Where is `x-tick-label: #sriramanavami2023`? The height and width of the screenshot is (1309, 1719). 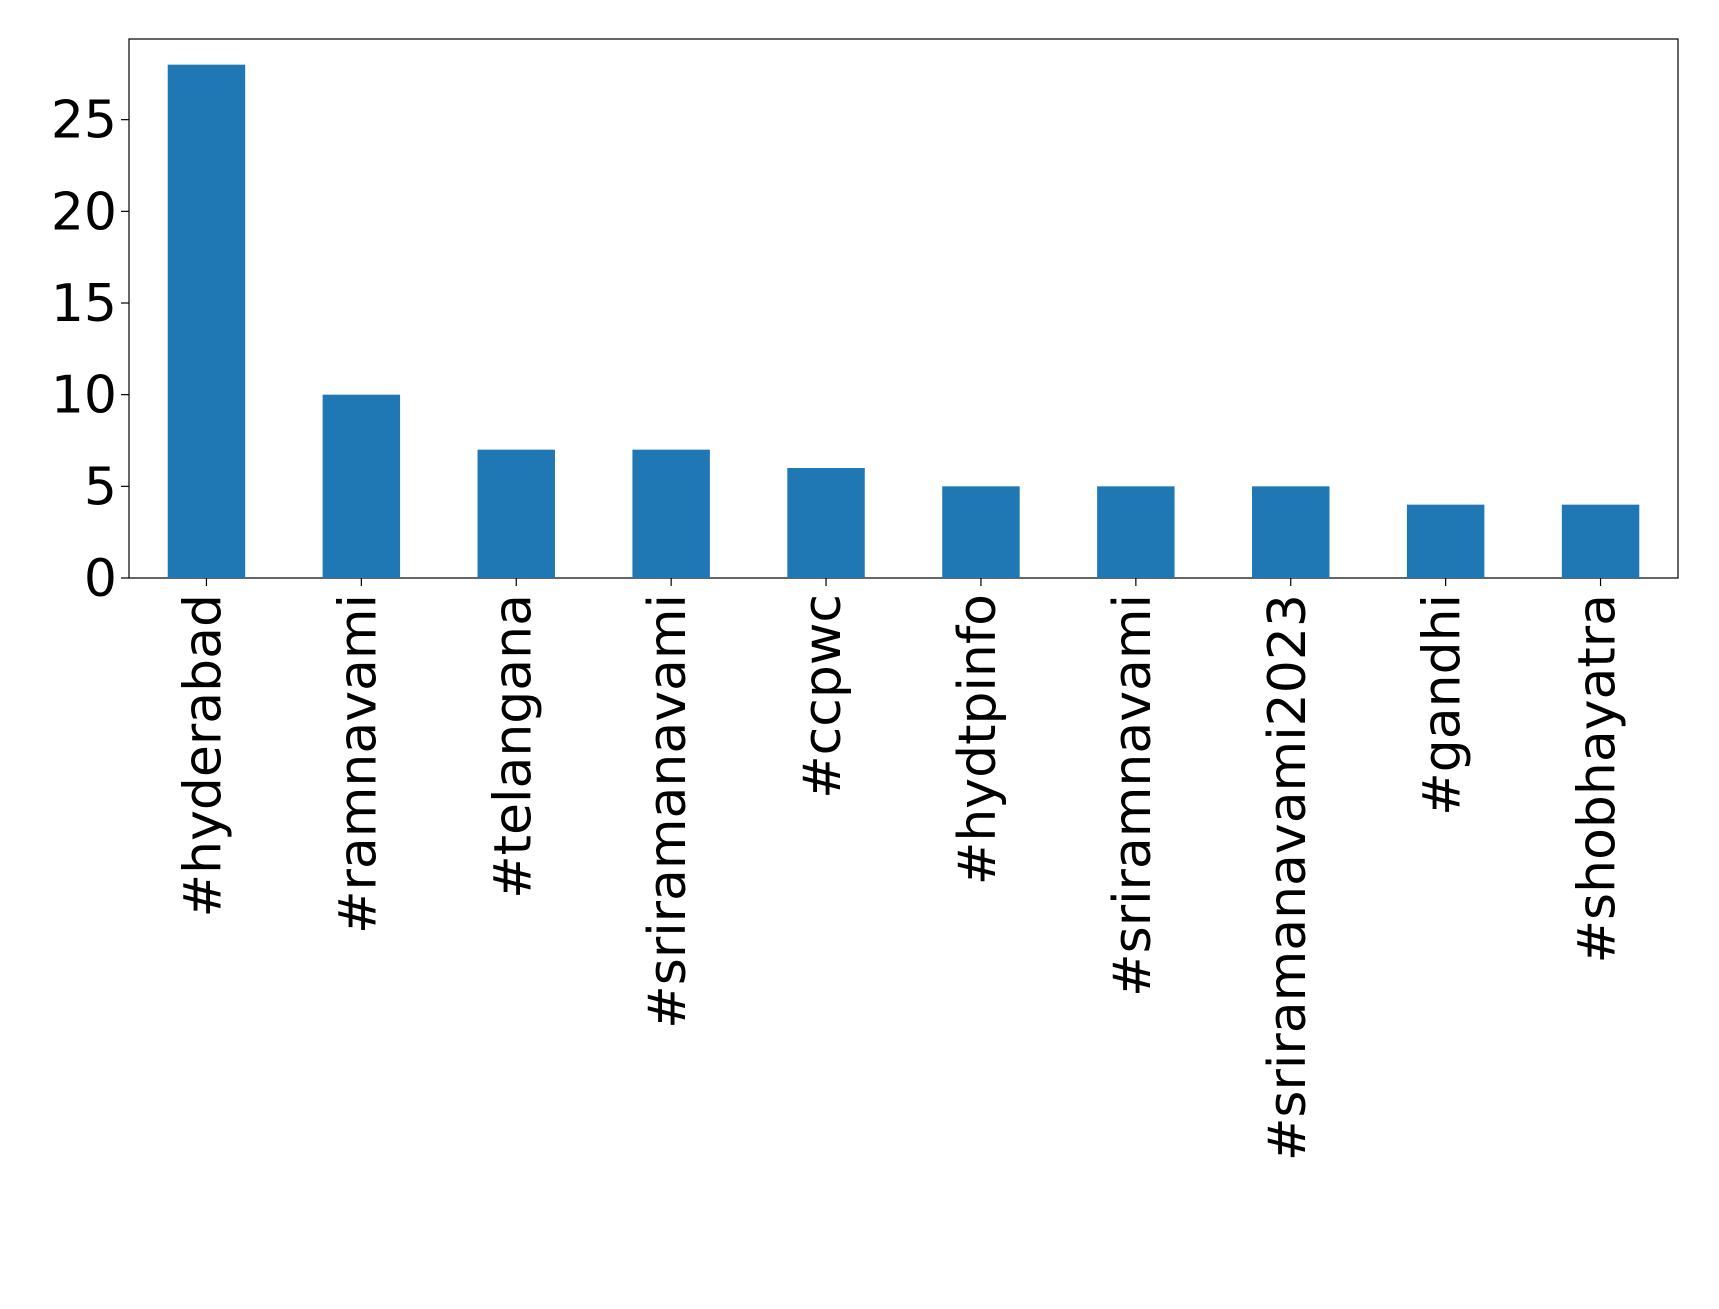
x-tick-label: #sriramanavami2023 is located at coordinates (1288, 877).